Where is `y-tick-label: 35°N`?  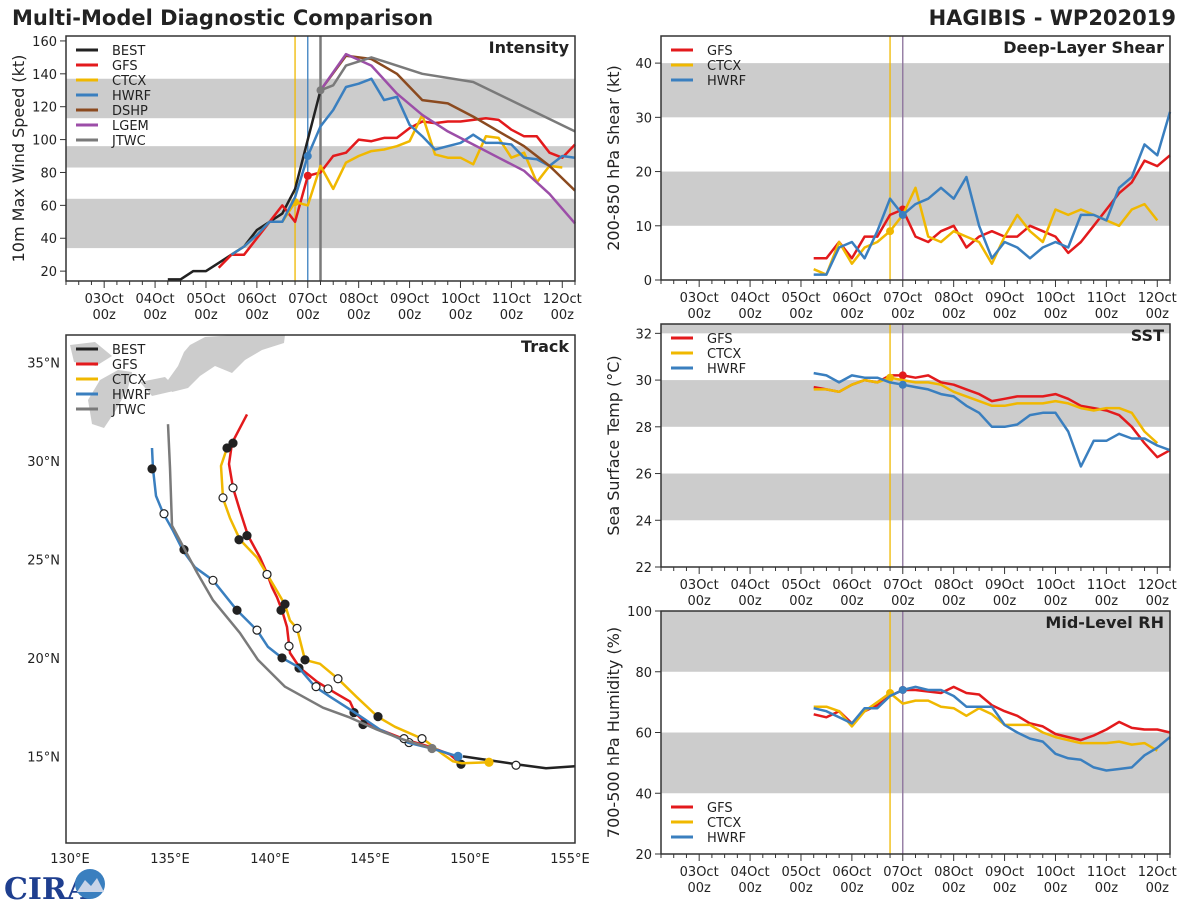
y-tick-label: 35°N is located at coordinates (43, 364).